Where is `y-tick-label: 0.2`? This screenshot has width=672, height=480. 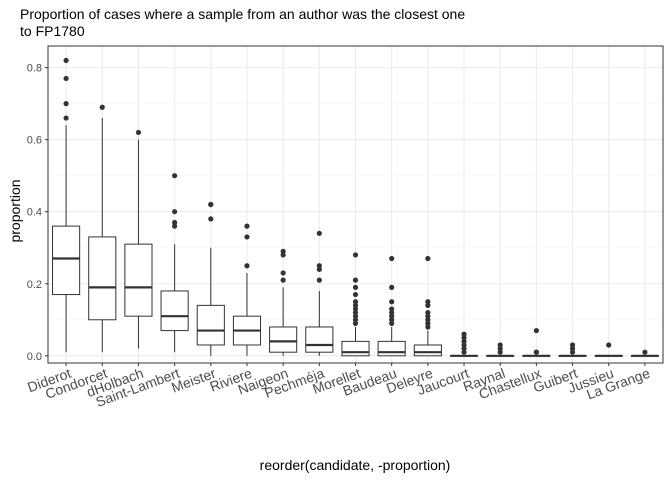
y-tick-label: 0.2 is located at coordinates (34, 285).